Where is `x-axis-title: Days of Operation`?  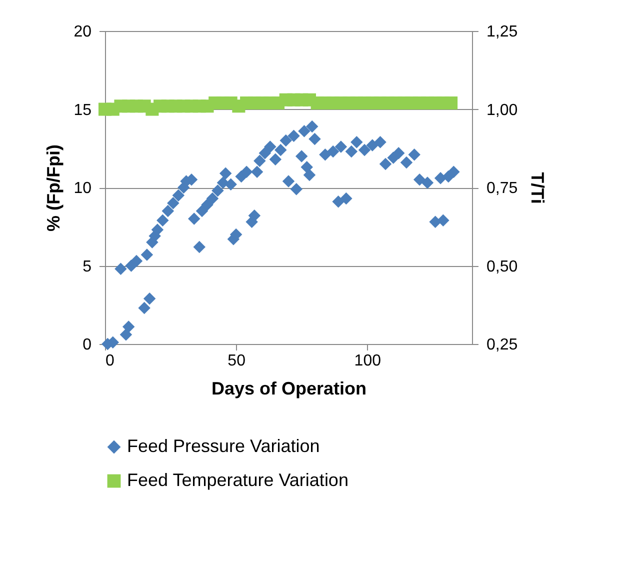
x-axis-title: Days of Operation is located at coordinates (289, 388).